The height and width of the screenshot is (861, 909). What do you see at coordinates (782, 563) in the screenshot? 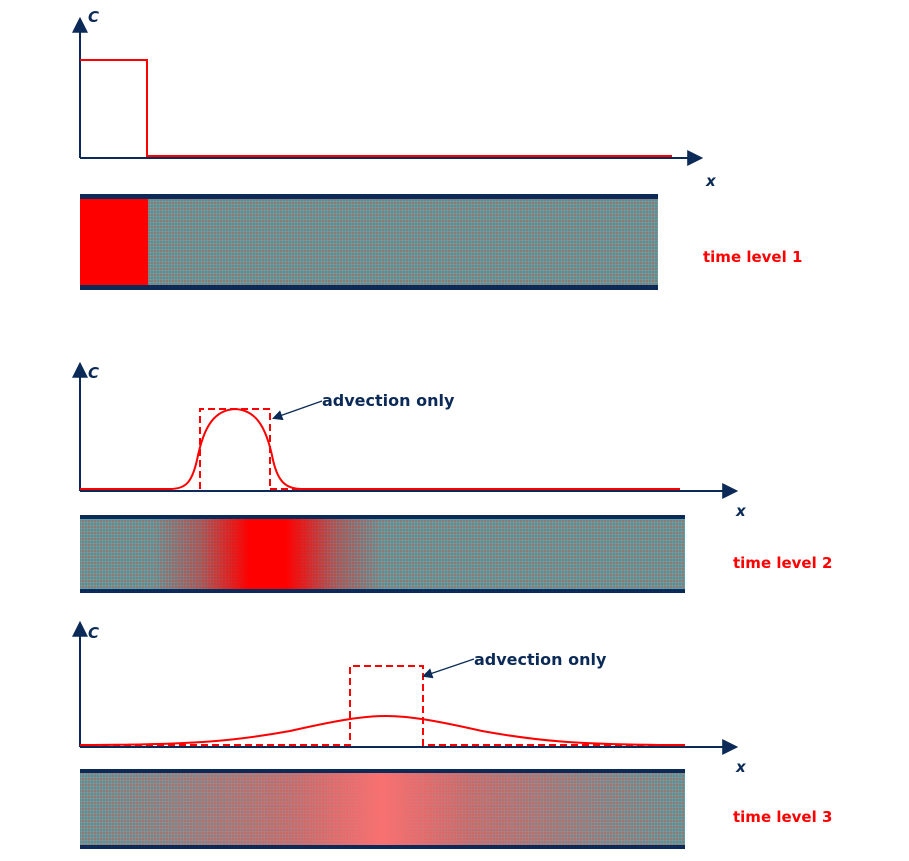
I see `time-level-label: time level 2` at bounding box center [782, 563].